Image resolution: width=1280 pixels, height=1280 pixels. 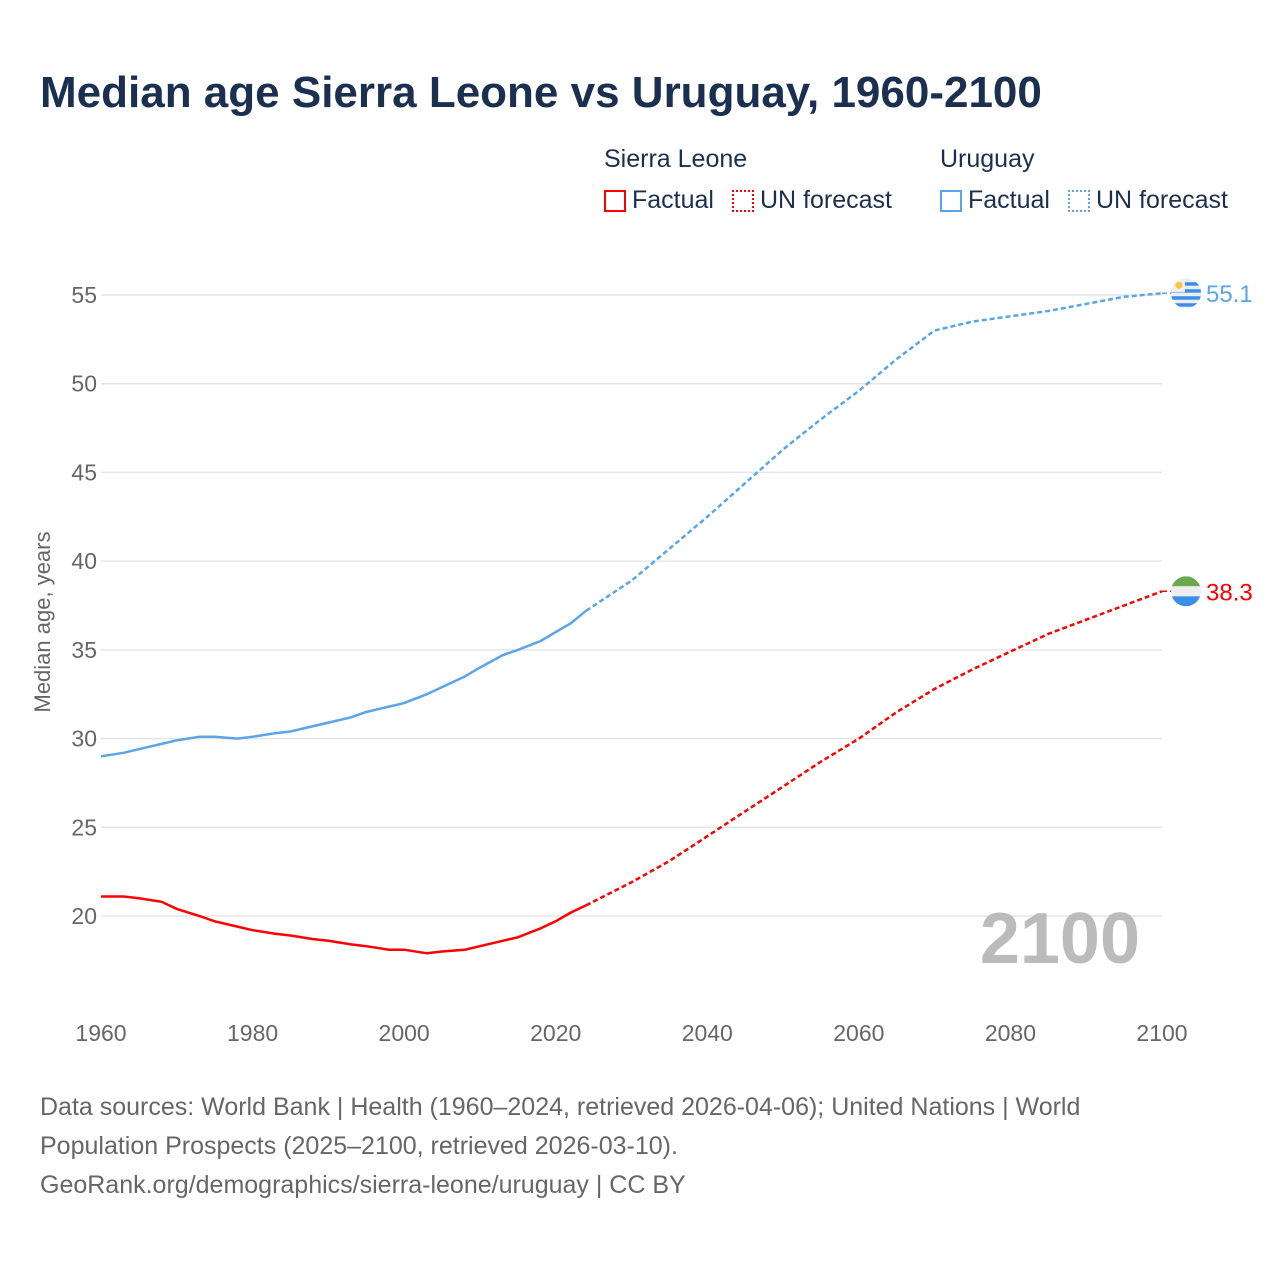 What do you see at coordinates (1060, 939) in the screenshot?
I see `year-watermark: 2100` at bounding box center [1060, 939].